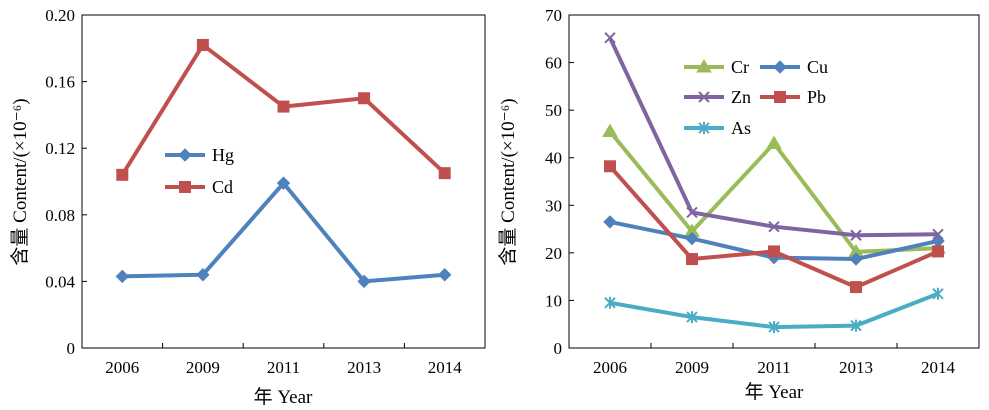  What do you see at coordinates (774, 310) in the screenshot?
I see `series-as` at bounding box center [774, 310].